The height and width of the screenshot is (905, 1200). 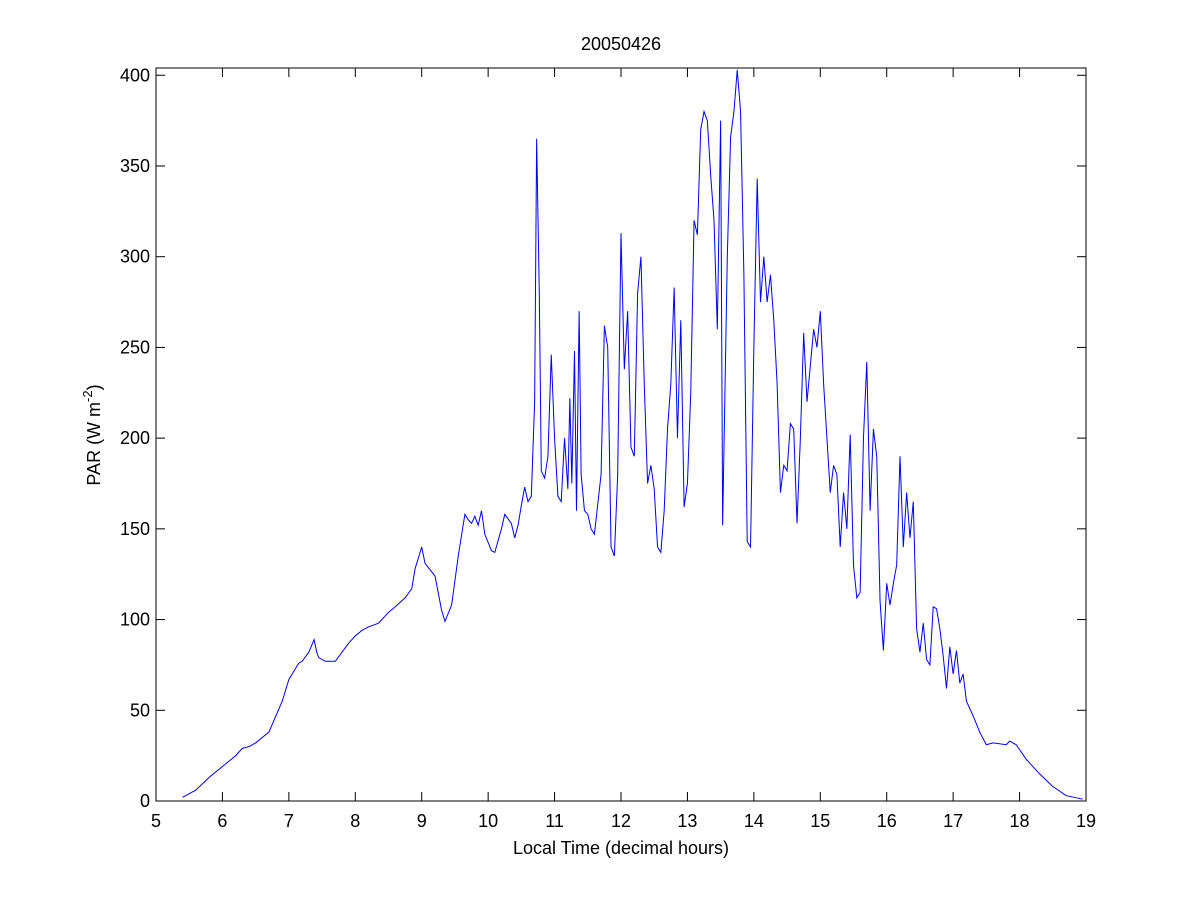 I want to click on x-tick-label: 19, so click(x=1086, y=821).